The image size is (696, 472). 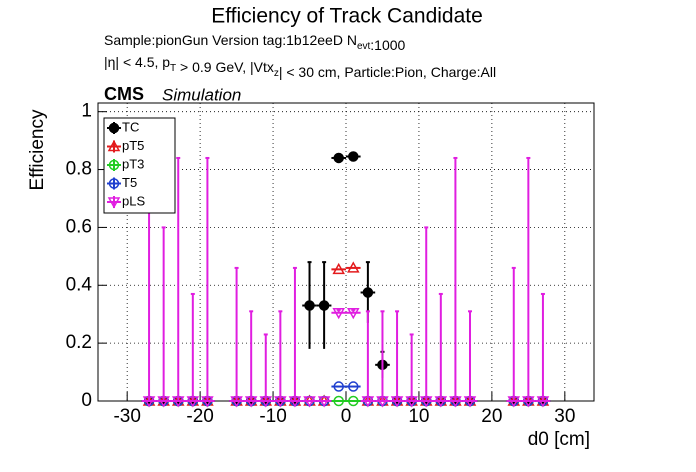 What do you see at coordinates (133, 145) in the screenshot?
I see `legend-label: pT5` at bounding box center [133, 145].